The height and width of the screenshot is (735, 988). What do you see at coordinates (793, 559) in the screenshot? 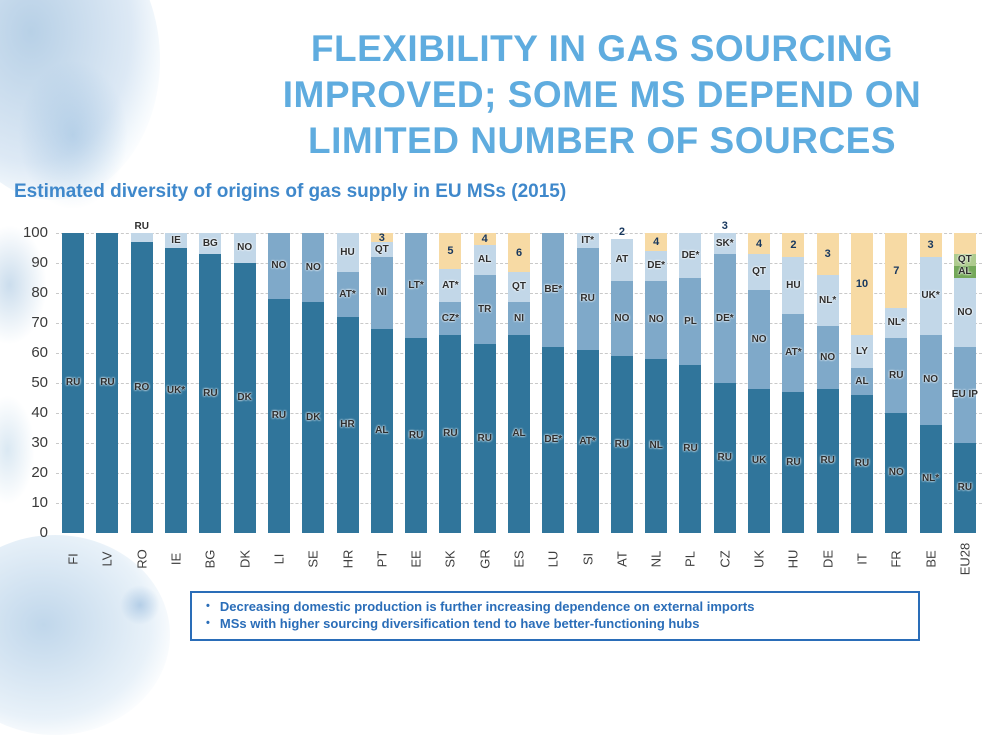
I see `x-tick-HU: HU` at bounding box center [793, 559].